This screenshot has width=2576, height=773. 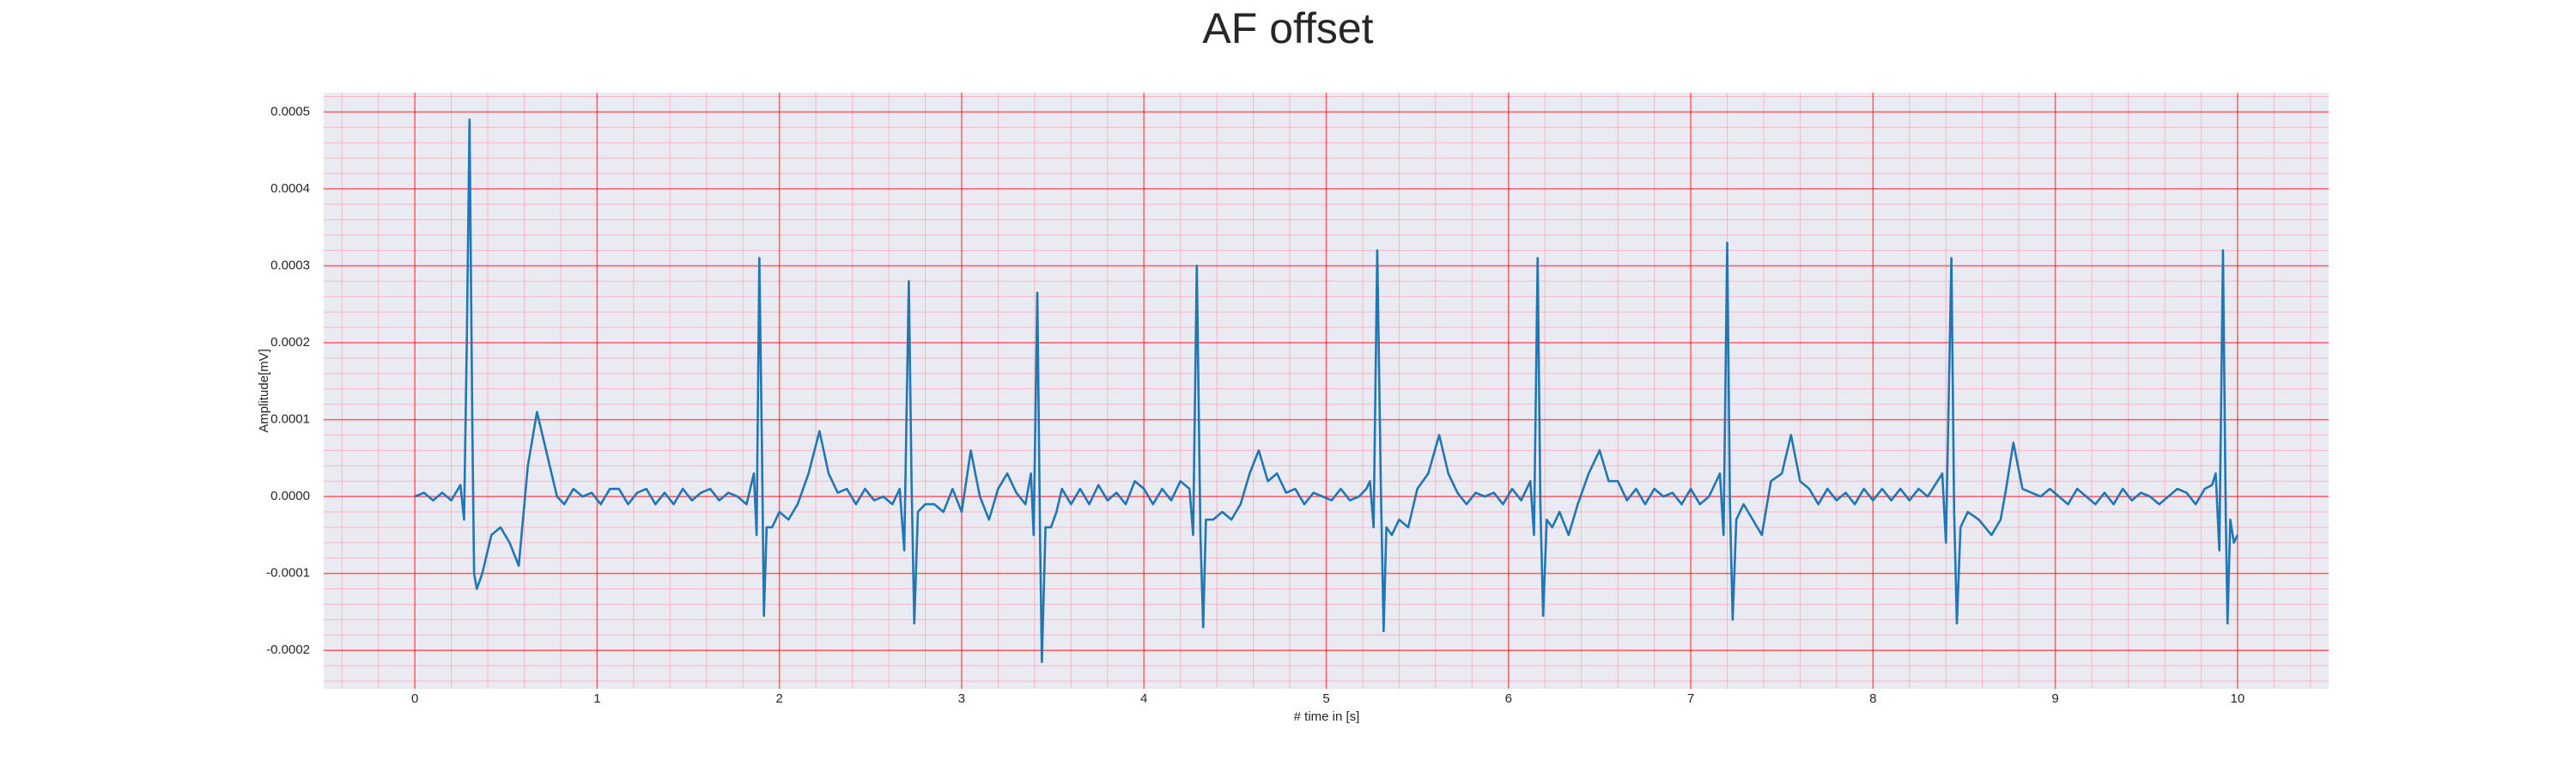 I want to click on x-tick-label: 1, so click(x=596, y=698).